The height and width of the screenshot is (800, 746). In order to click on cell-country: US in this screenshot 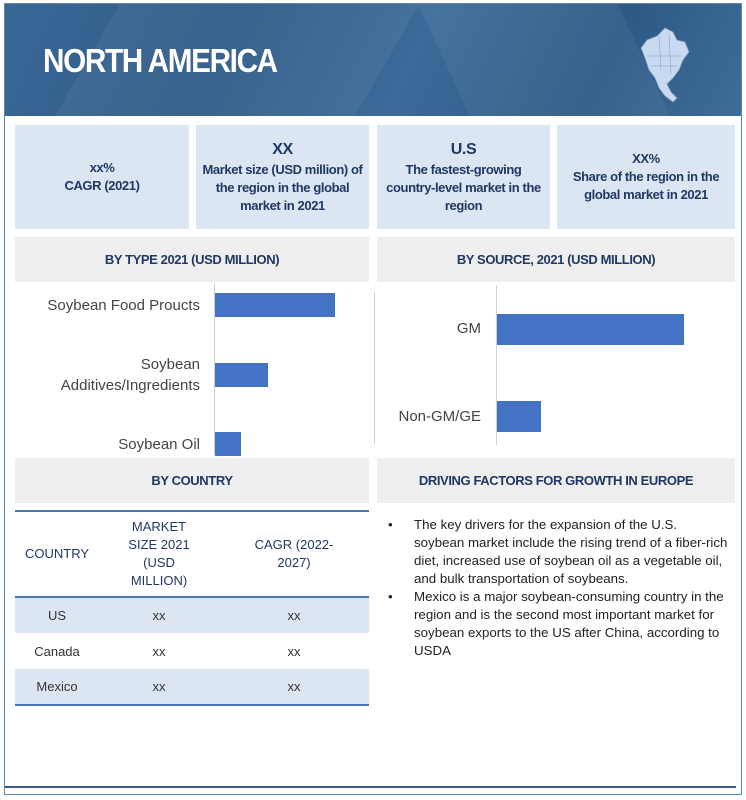, I will do `click(57, 615)`.